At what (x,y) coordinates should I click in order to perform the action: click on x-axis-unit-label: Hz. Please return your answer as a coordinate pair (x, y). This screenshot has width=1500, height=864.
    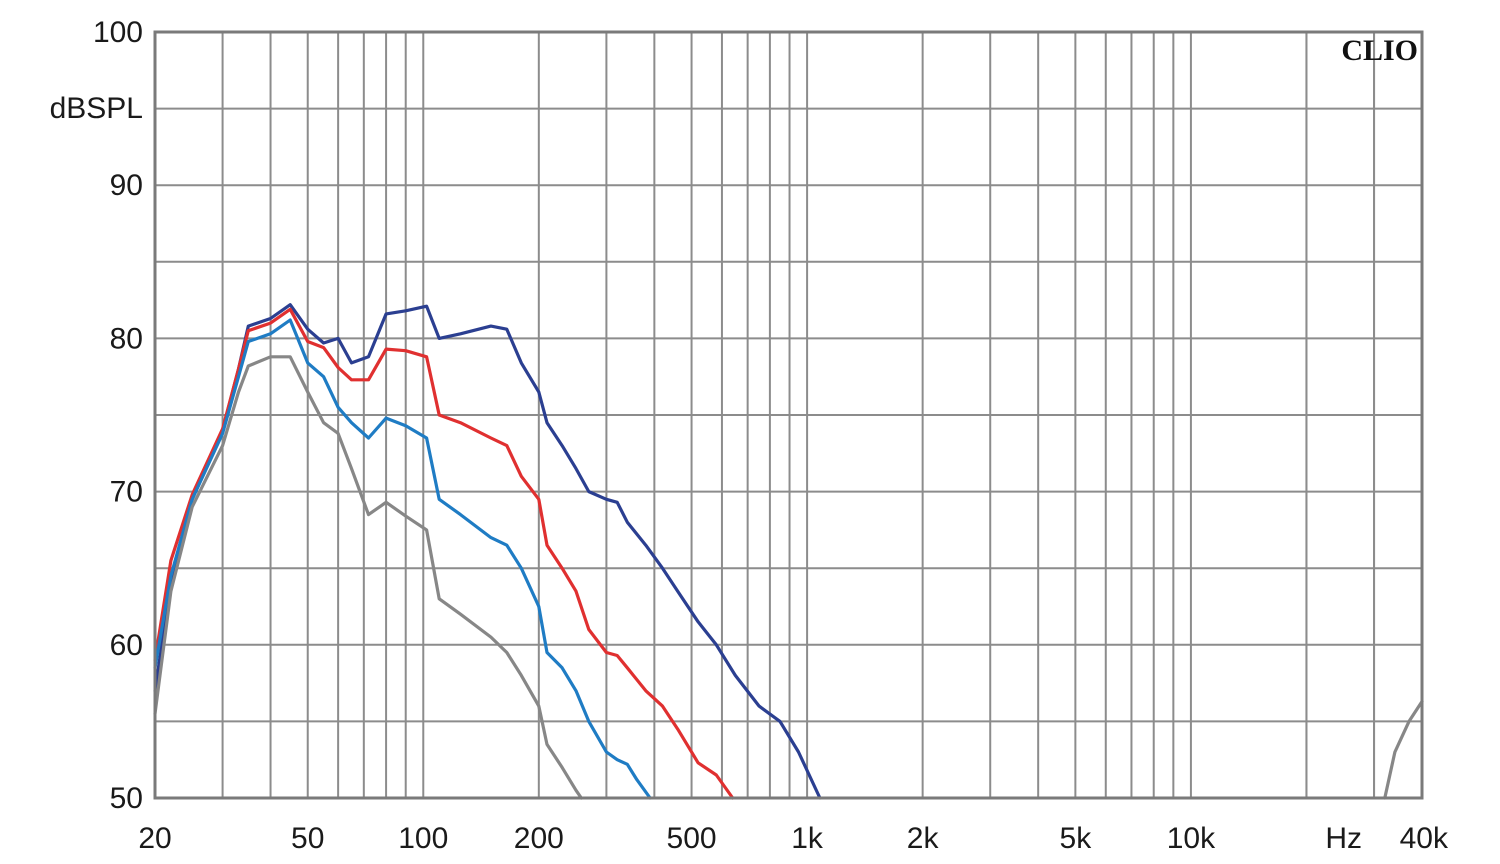
    Looking at the image, I should click on (1343, 838).